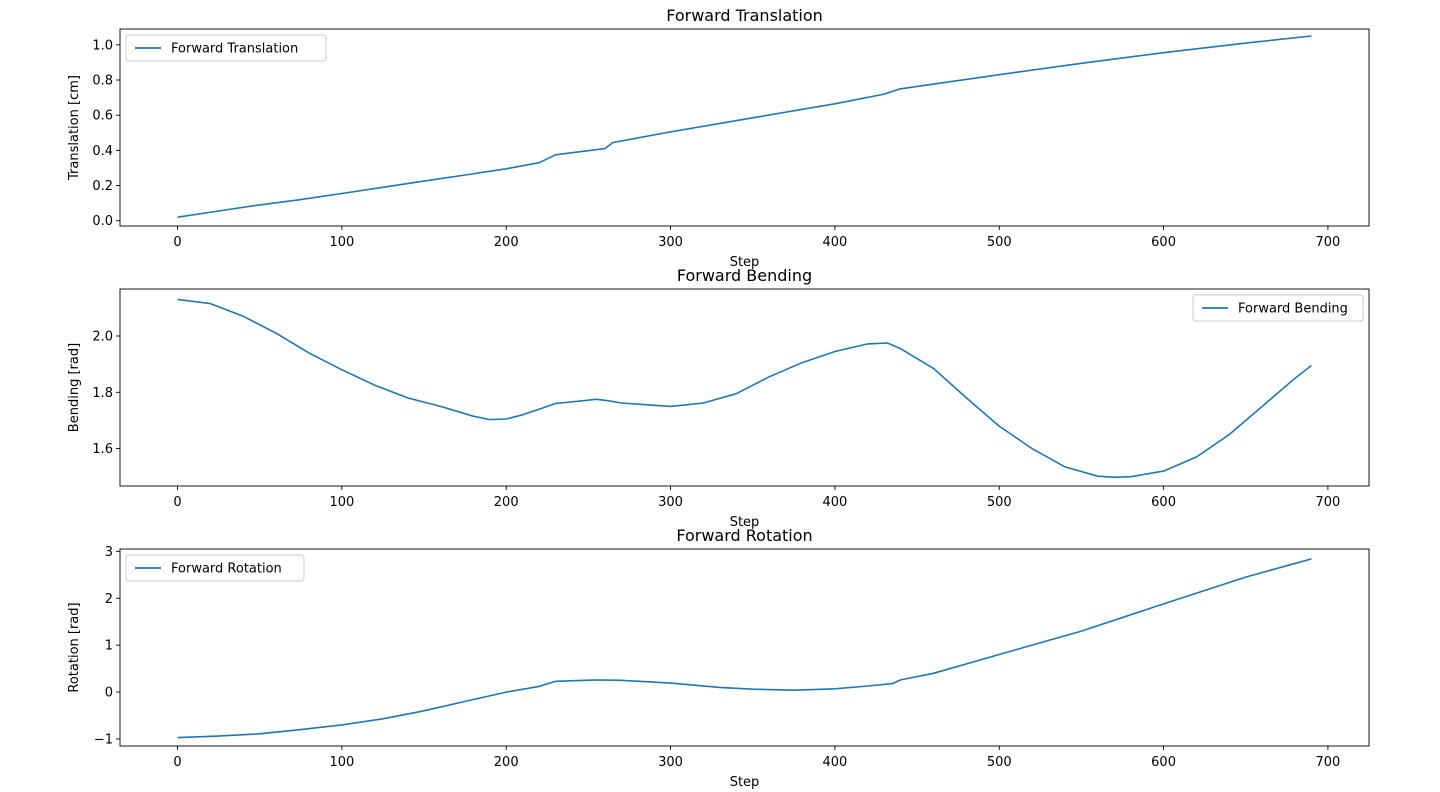 The image size is (1440, 792). Describe the element at coordinates (74, 128) in the screenshot. I see `y-axis-label: Translation [cm]` at that location.